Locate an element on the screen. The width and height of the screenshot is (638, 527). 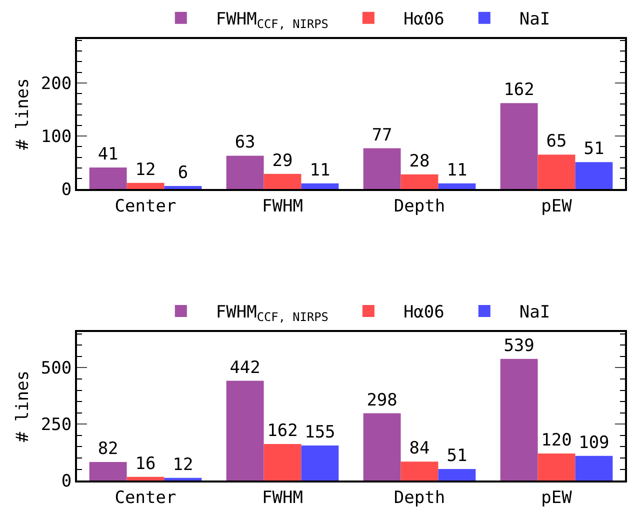
y-tick-label: 200 is located at coordinates (56, 84).